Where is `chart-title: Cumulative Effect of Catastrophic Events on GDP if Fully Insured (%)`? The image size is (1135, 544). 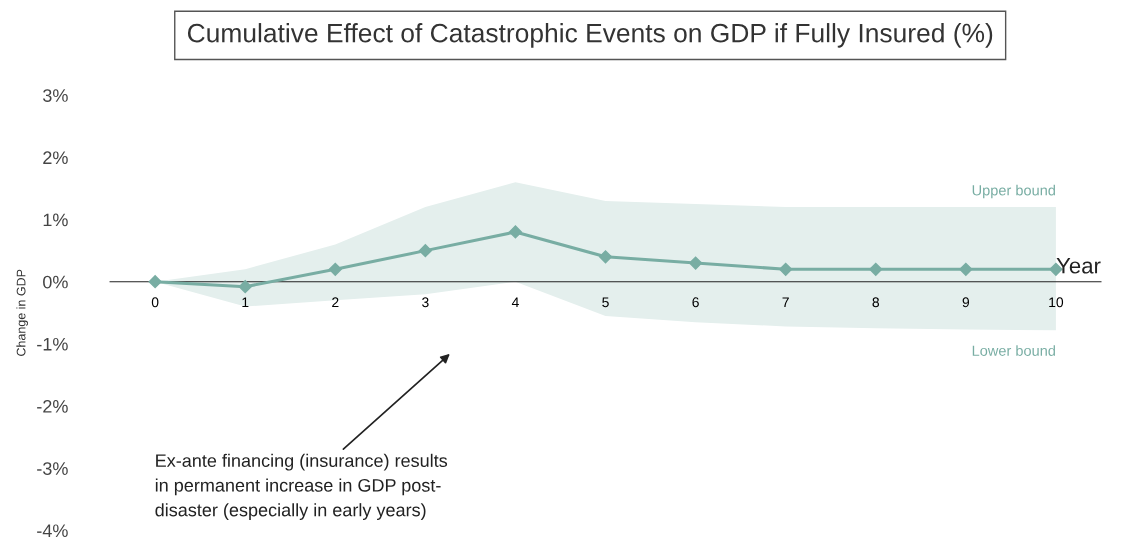
chart-title: Cumulative Effect of Catastrophic Events on GDP if Fully Insured (%) is located at coordinates (590, 35).